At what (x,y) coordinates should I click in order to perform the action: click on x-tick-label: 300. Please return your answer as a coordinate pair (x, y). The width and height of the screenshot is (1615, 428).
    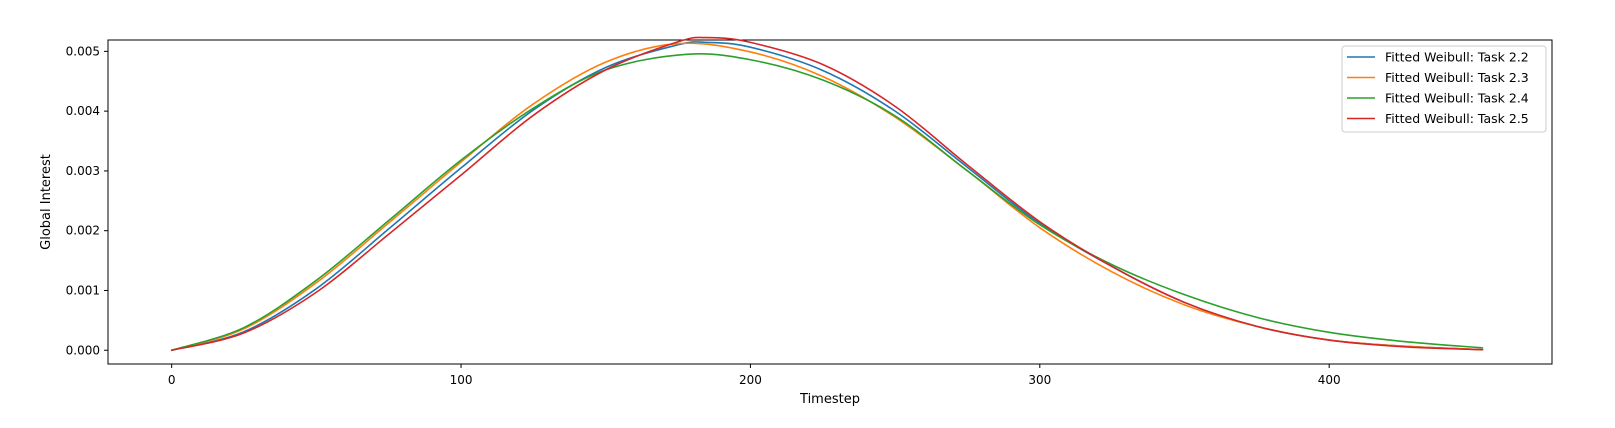
    Looking at the image, I should click on (1039, 380).